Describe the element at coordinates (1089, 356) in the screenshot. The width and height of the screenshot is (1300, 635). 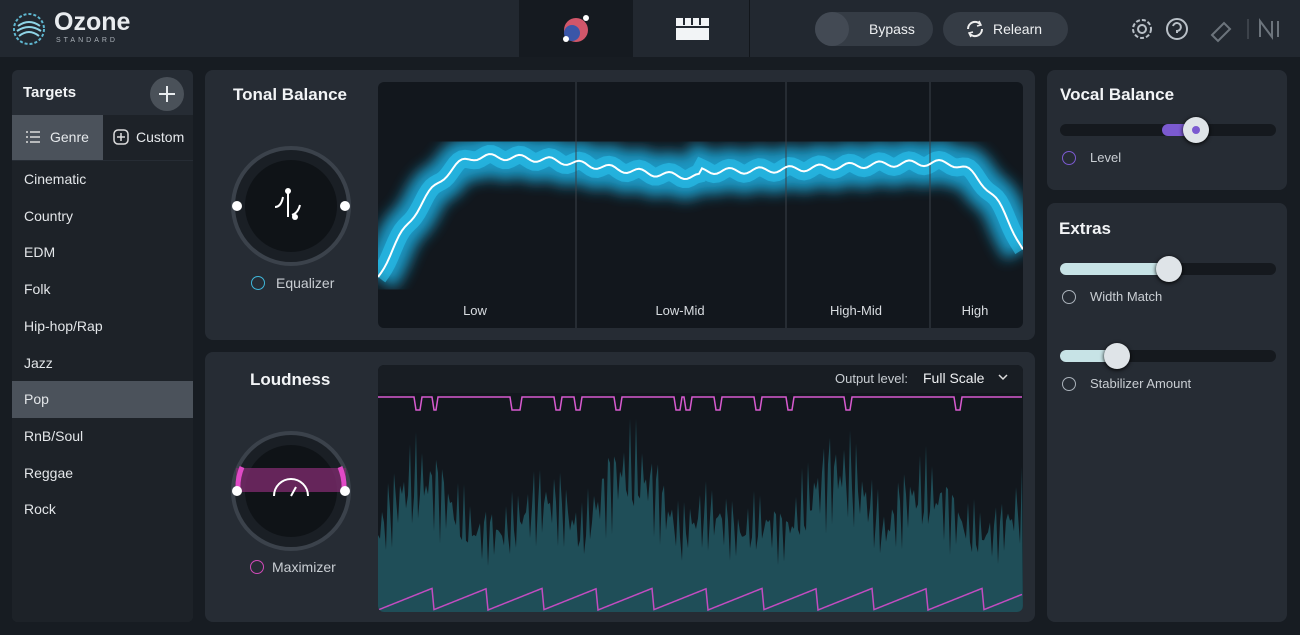
I see `stabilizer-fill` at that location.